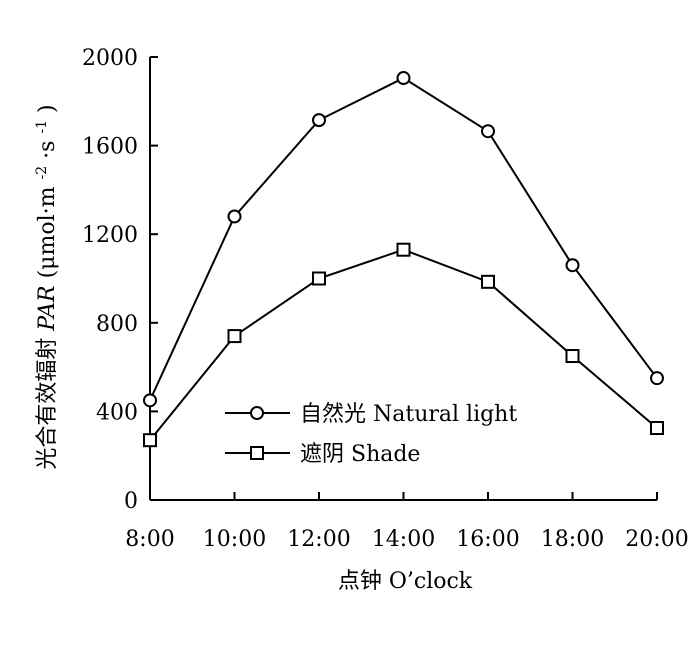  Describe the element at coordinates (42, 127) in the screenshot. I see `y-axis-title-exp2: -1` at that location.